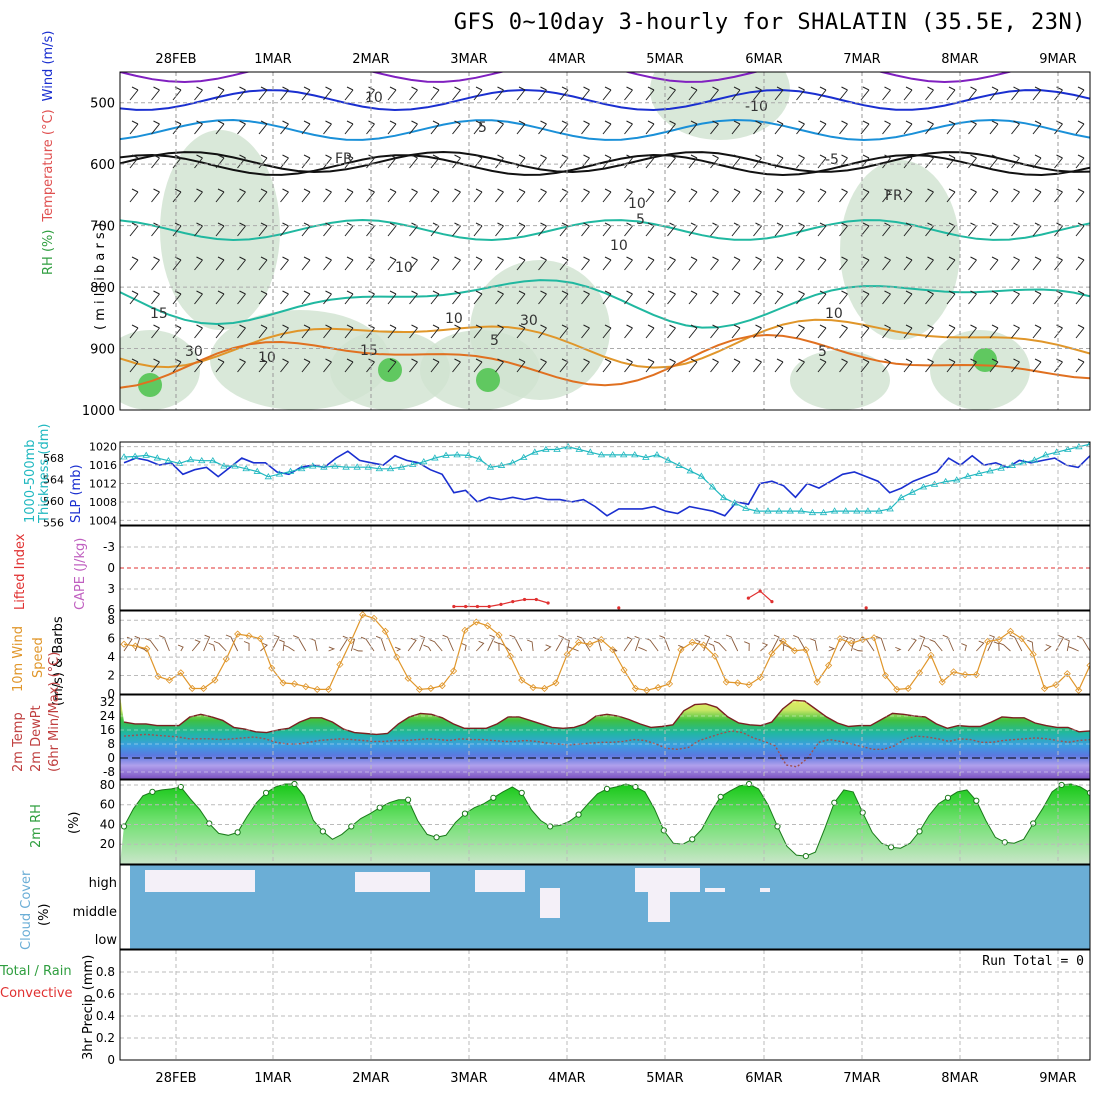 The height and width of the screenshot is (1100, 1100). What do you see at coordinates (26, 910) in the screenshot?
I see `cloud-ylabel: Cloud Cover` at bounding box center [26, 910].